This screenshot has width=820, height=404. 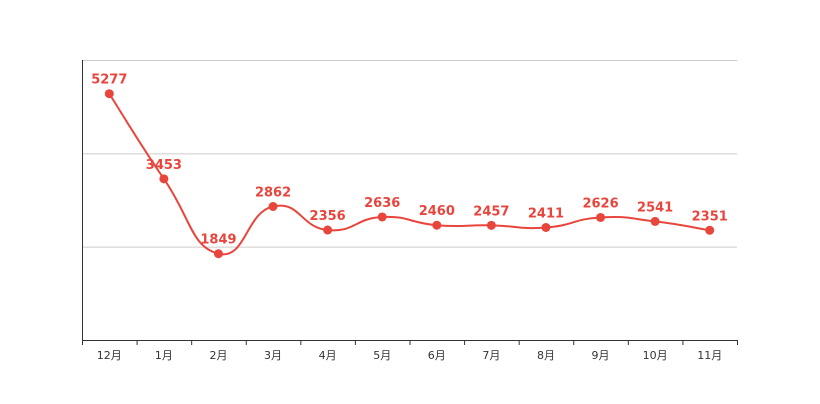 What do you see at coordinates (710, 216) in the screenshot?
I see `data-label: 2351` at bounding box center [710, 216].